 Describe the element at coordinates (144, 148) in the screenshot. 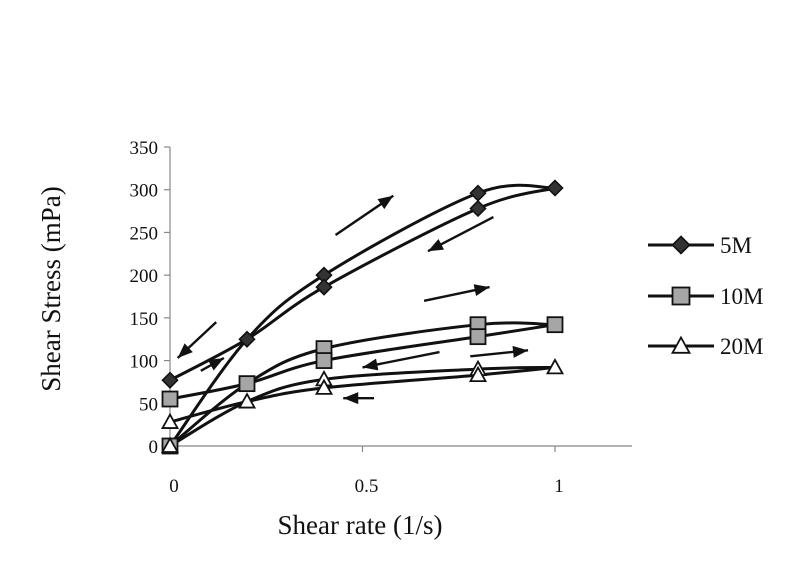

I see `y-tick-label: 350` at that location.